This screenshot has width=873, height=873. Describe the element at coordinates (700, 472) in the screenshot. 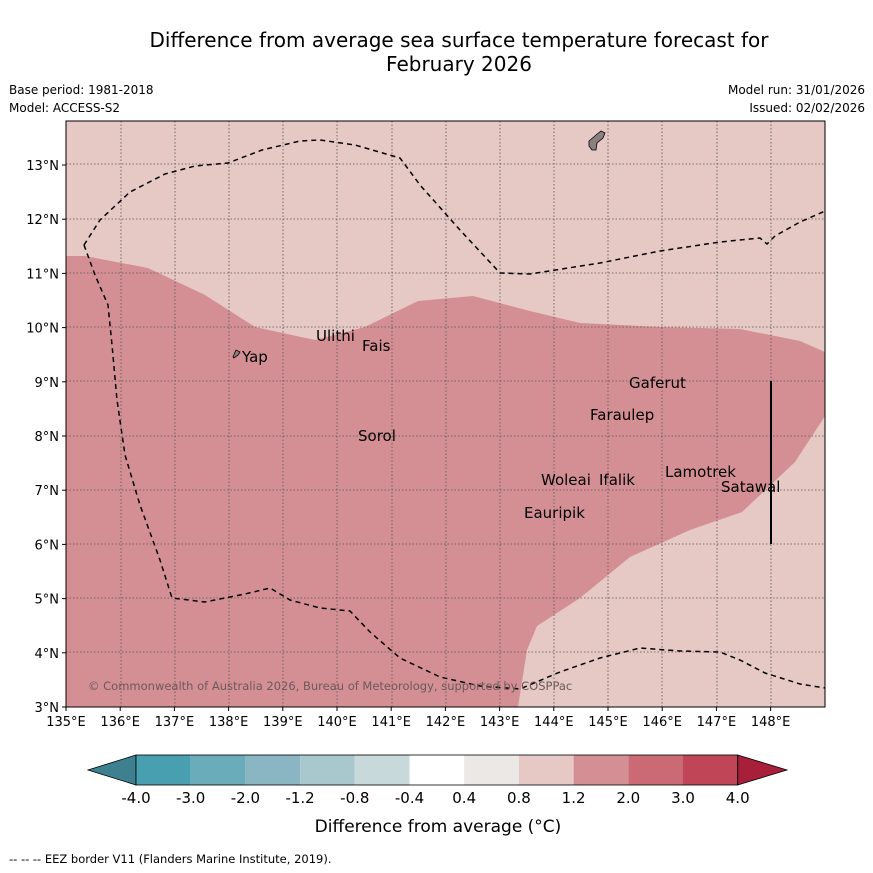

I see `place-label-lamotrek: Lamotrek` at that location.